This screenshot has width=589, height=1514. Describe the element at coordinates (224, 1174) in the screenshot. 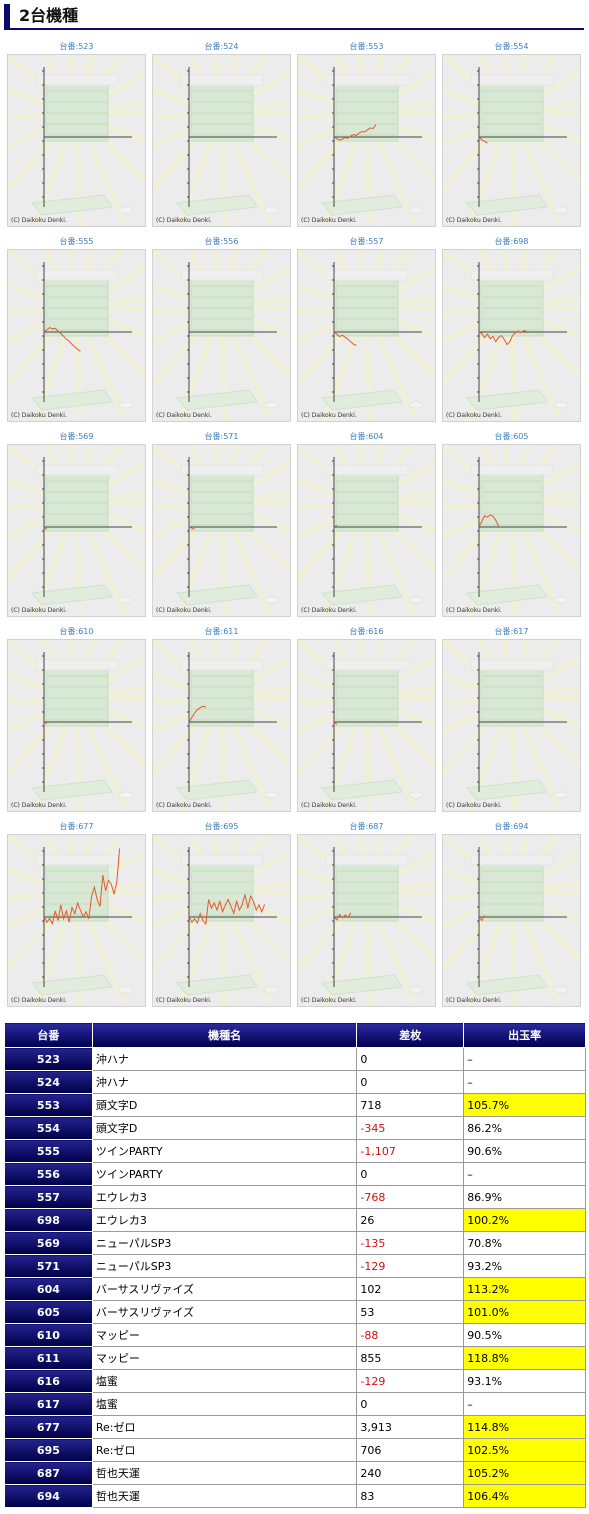

I see `machine-name-cell: ツインPARTY` at that location.